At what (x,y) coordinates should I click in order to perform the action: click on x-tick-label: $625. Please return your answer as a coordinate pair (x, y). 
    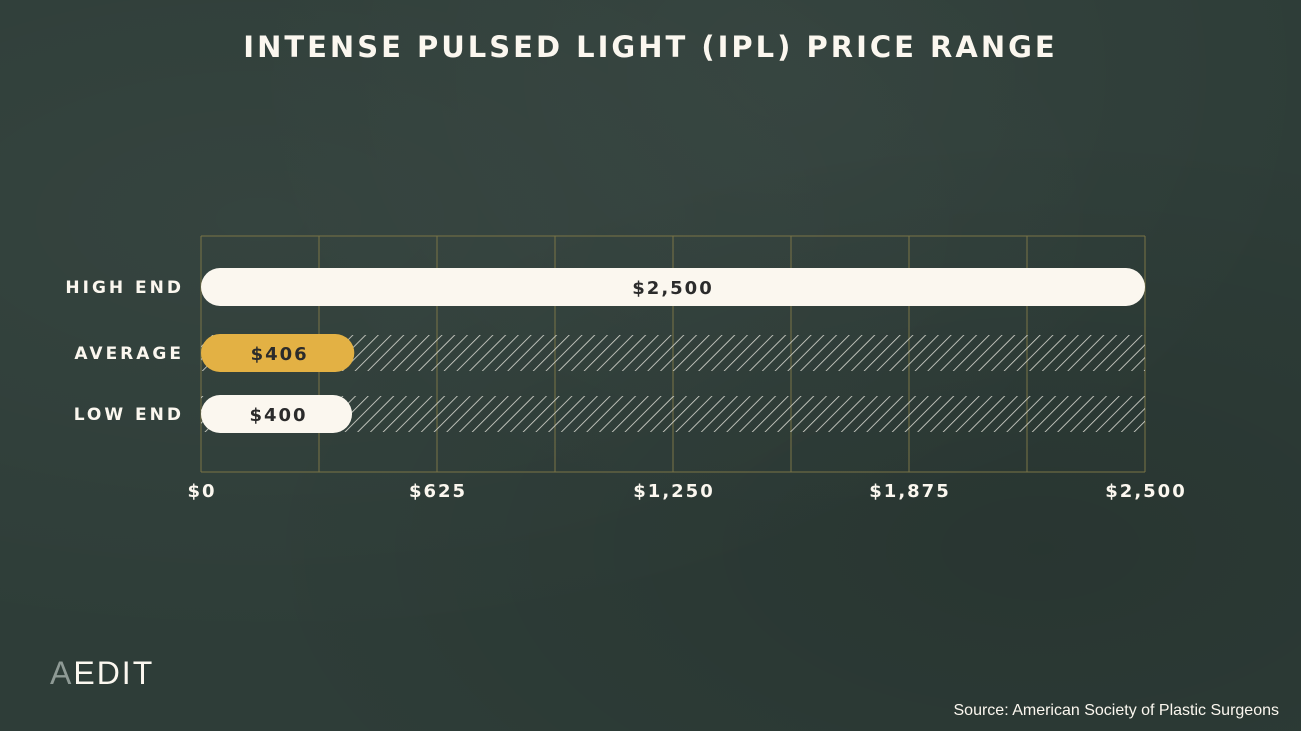
    Looking at the image, I should click on (438, 491).